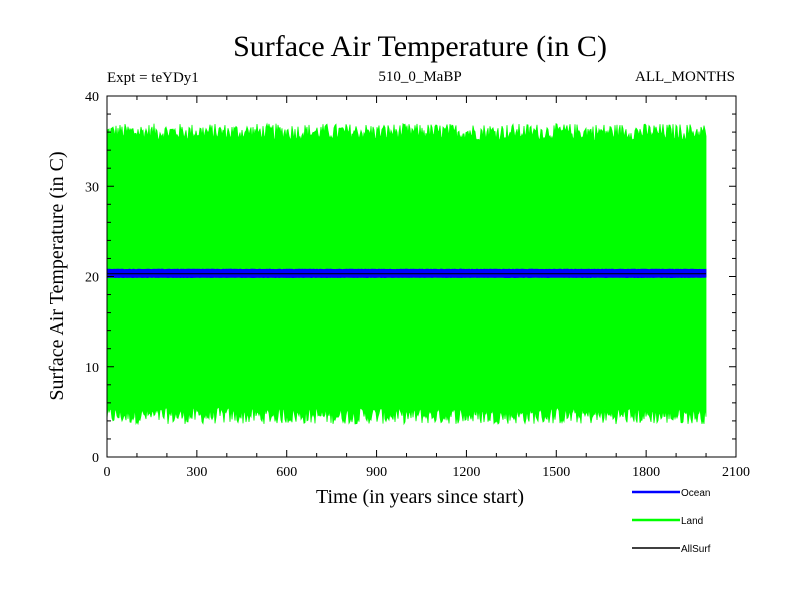 The height and width of the screenshot is (600, 800). Describe the element at coordinates (92, 368) in the screenshot. I see `y-tick-label: 10` at that location.